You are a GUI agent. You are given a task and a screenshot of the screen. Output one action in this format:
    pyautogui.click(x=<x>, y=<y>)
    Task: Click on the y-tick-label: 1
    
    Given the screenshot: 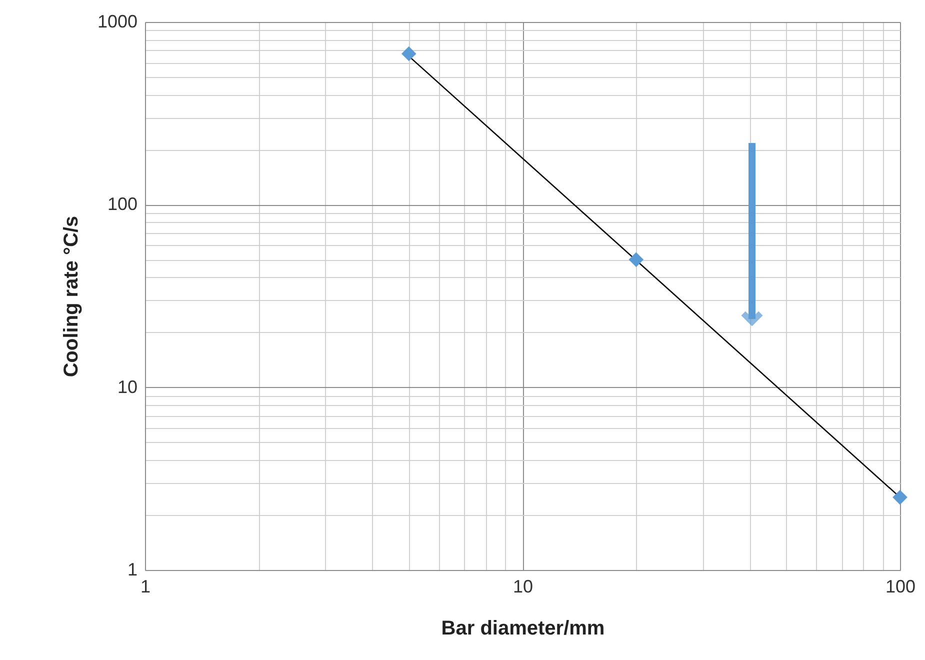 What is the action you would take?
    pyautogui.click(x=132, y=570)
    